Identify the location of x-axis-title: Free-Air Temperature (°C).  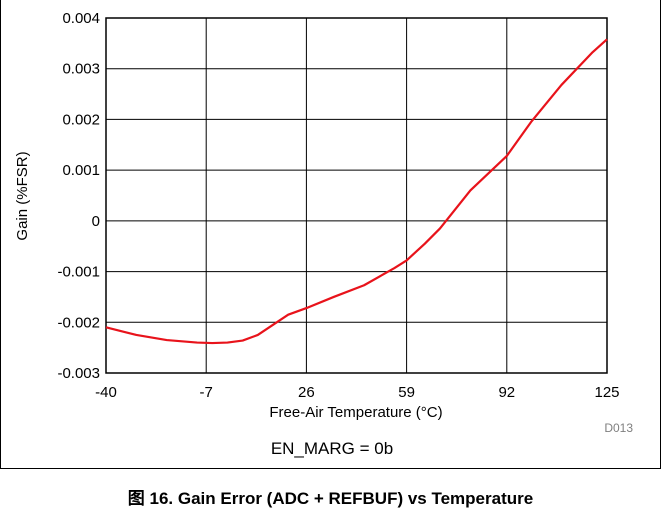
(355, 412).